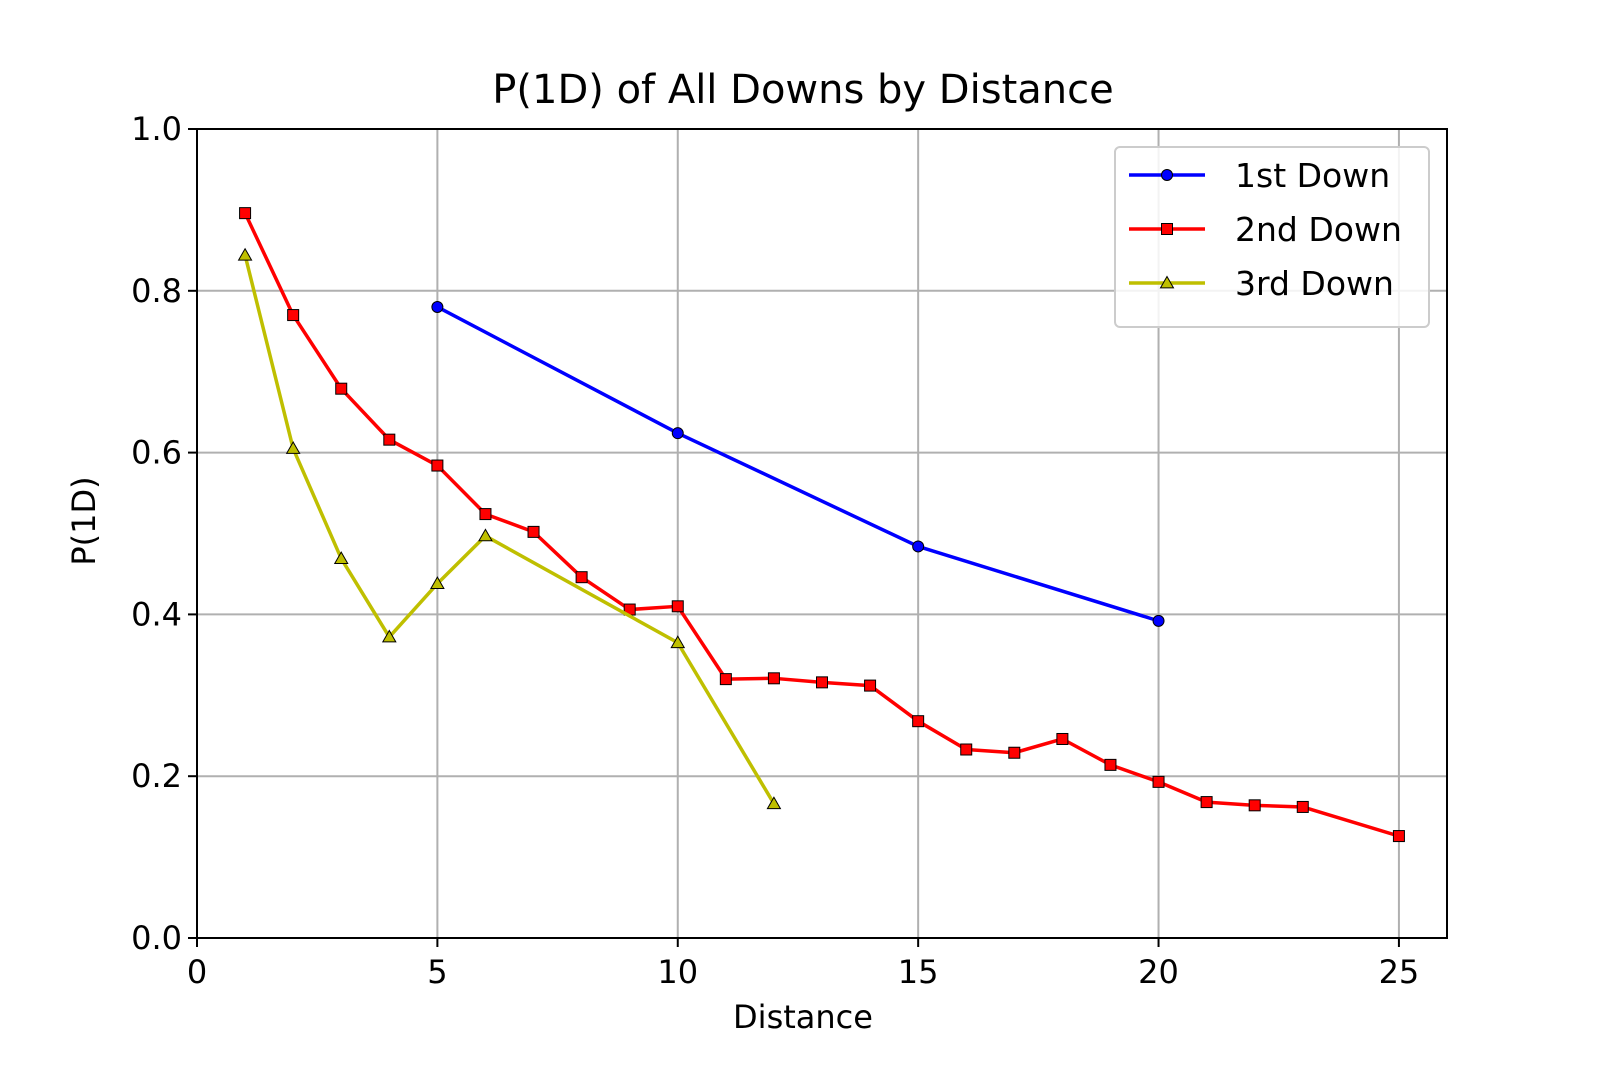 The width and height of the screenshot is (1600, 1067). I want to click on legend-item-2nd-down: 2nd Down, so click(1265, 229).